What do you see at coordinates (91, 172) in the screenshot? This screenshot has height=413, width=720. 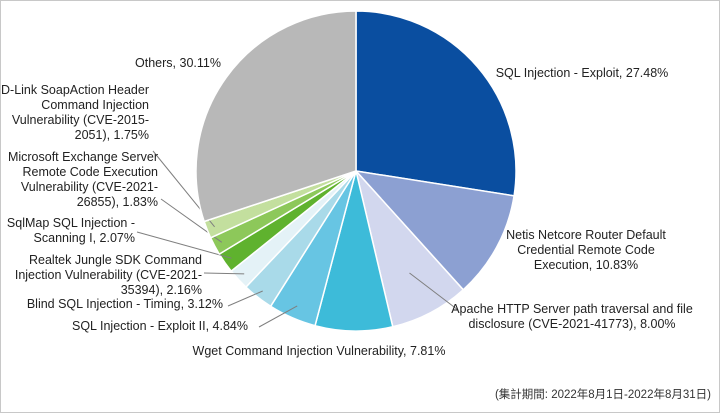 I see `slice-label-9-line-2: Remote Code Execution` at bounding box center [91, 172].